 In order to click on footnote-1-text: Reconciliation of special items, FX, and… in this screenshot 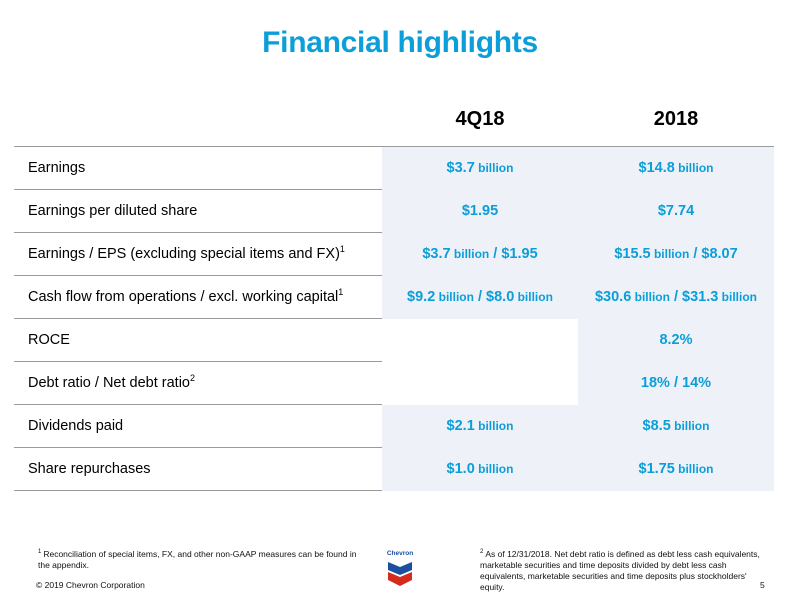, I will do `click(197, 559)`.